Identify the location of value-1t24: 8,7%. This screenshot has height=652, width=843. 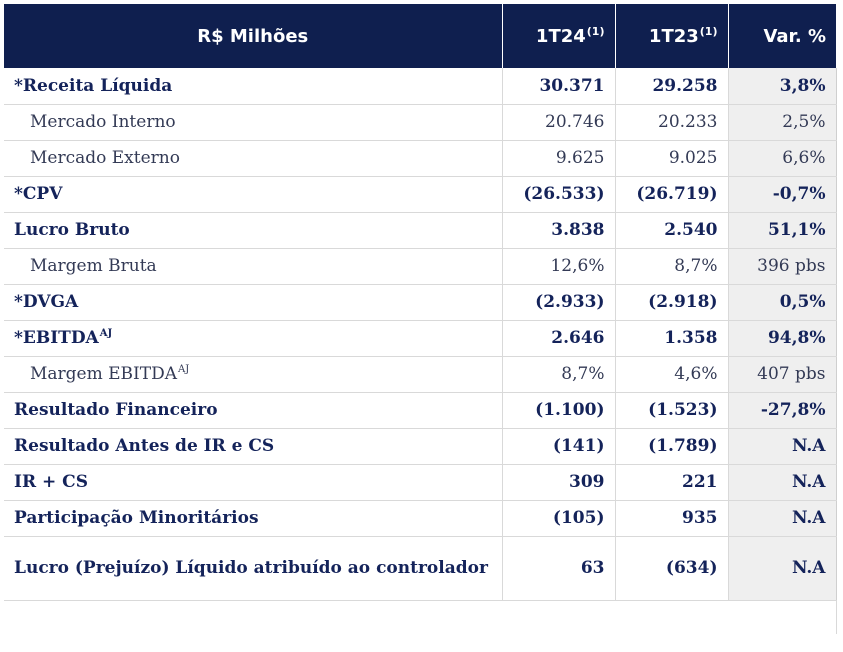
(559, 374).